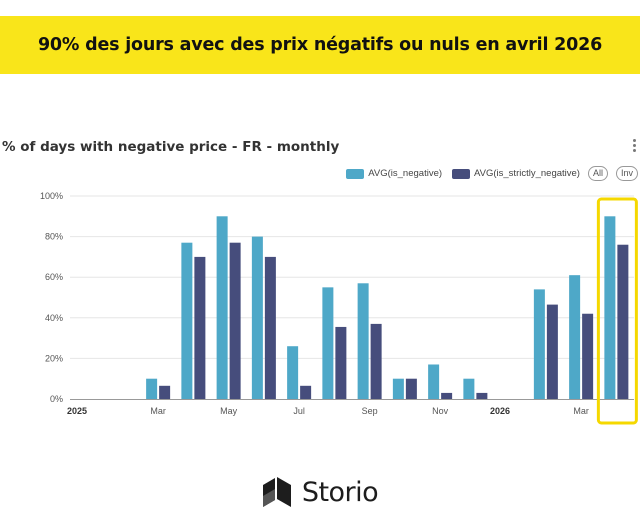 This screenshot has width=640, height=520. Describe the element at coordinates (355, 173) in the screenshot. I see `legend-swatch-is-negative` at that location.